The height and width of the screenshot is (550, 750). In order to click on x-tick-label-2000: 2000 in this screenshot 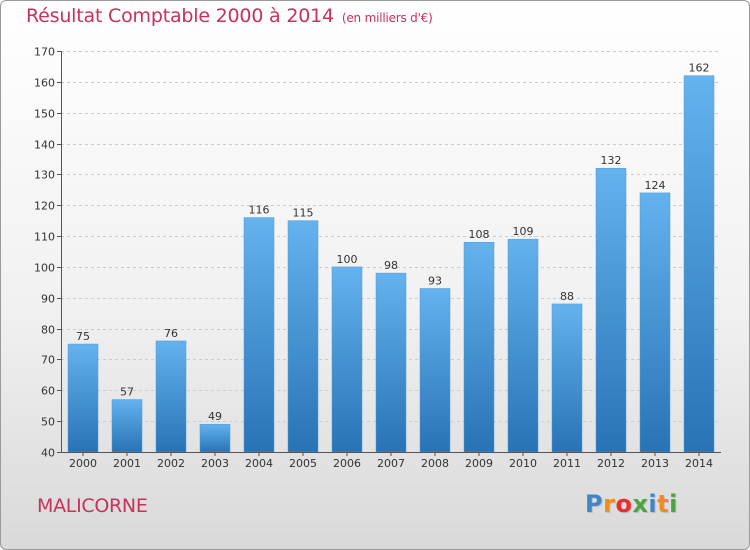, I will do `click(83, 463)`.